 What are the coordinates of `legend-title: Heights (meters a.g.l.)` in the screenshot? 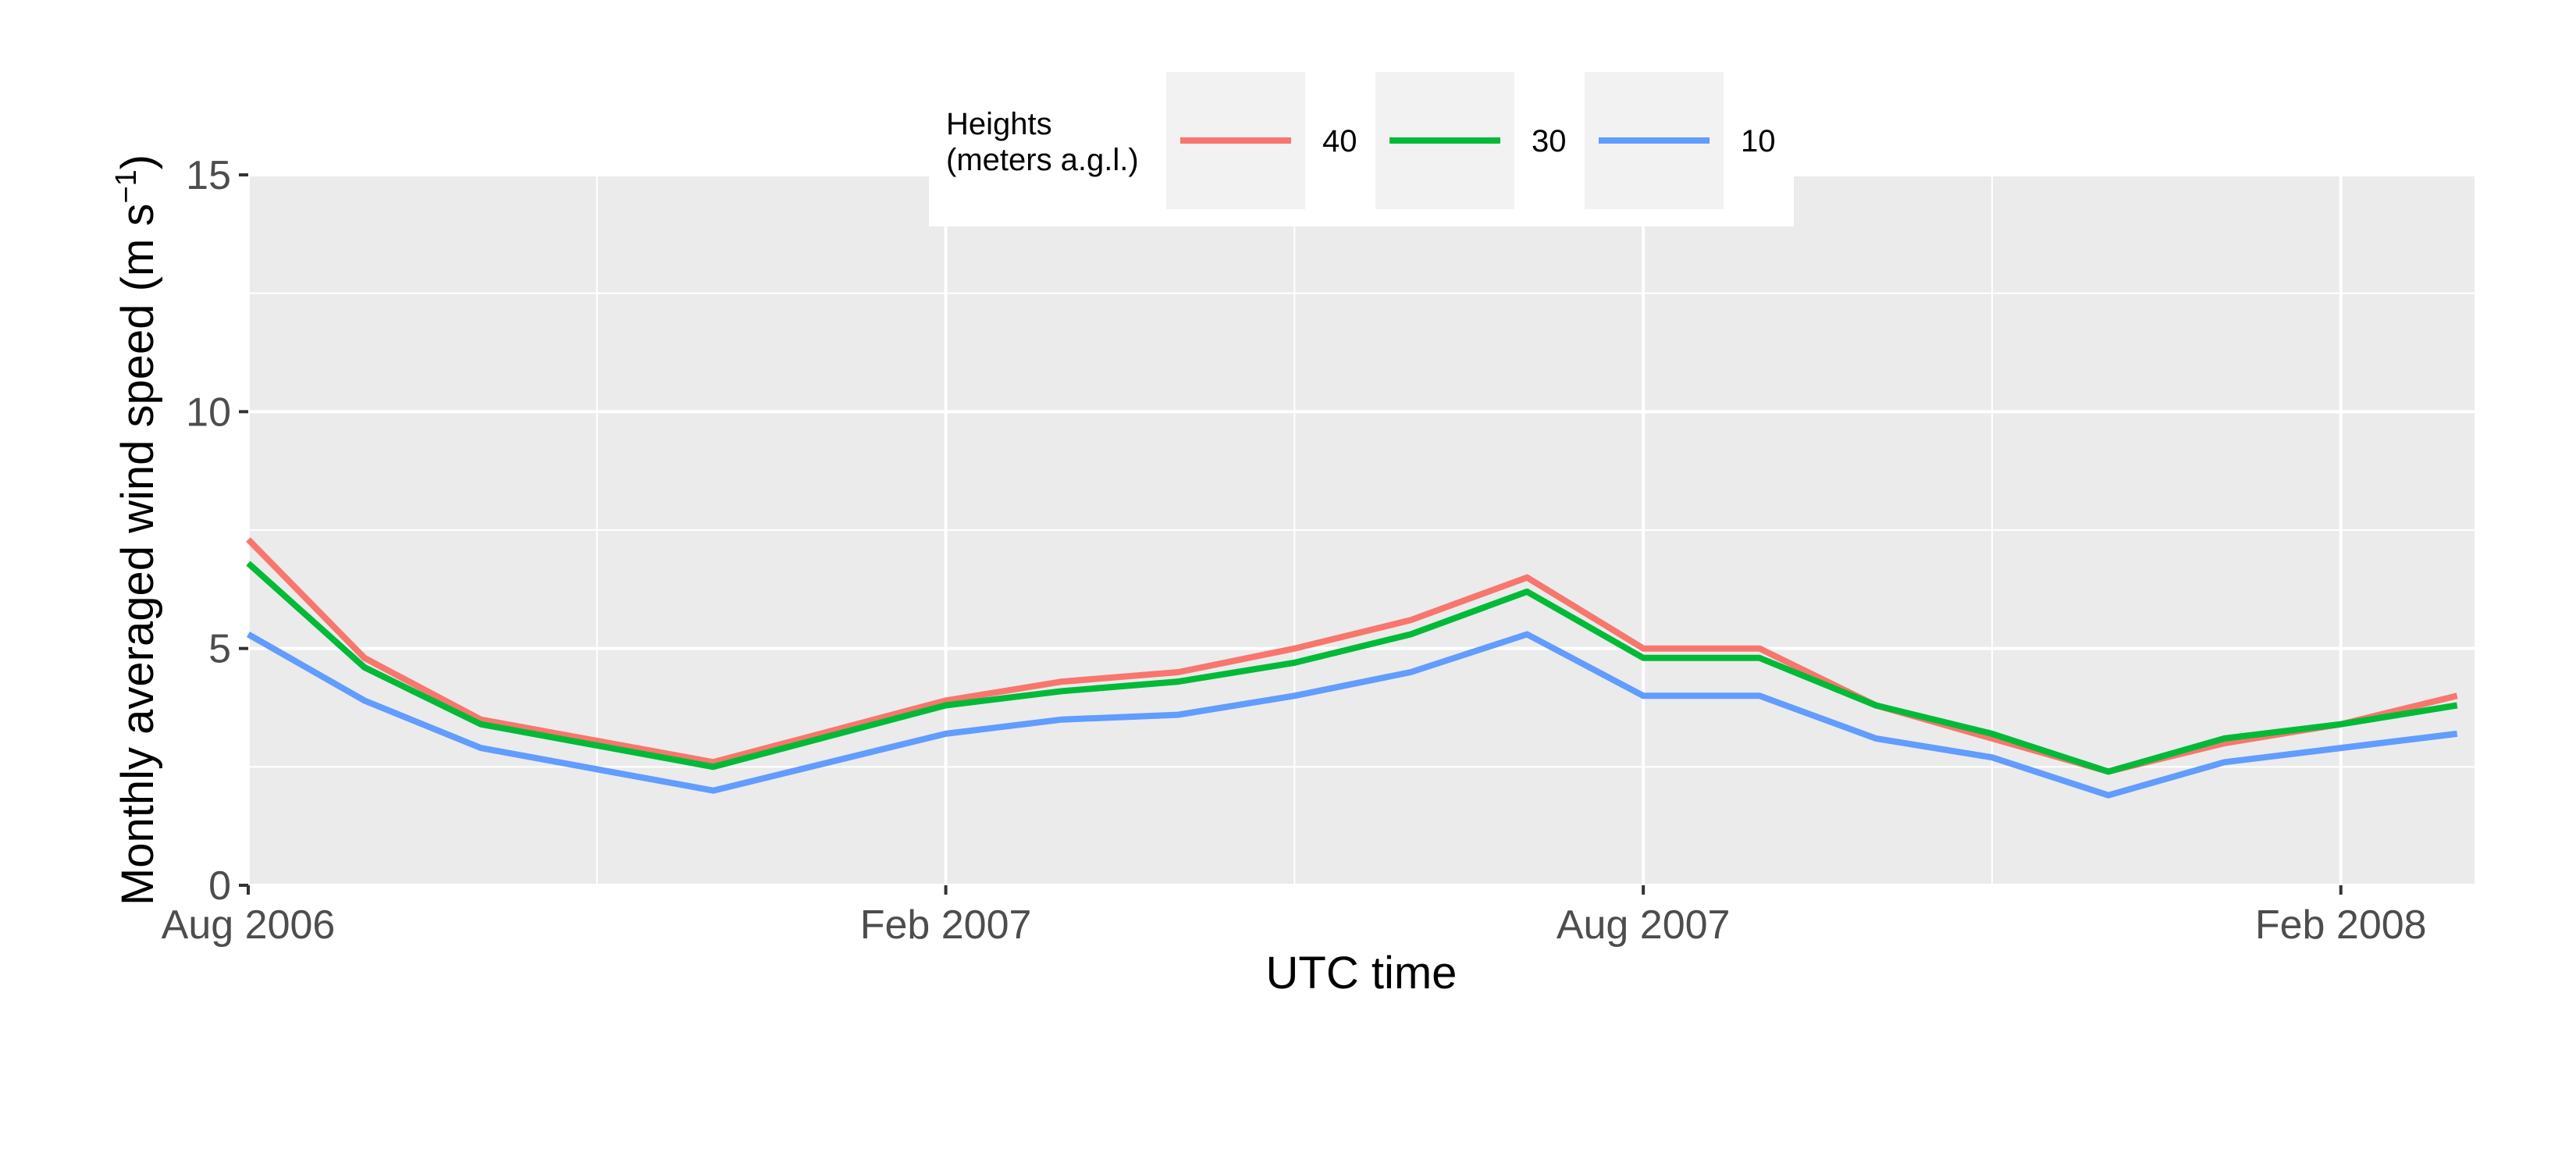 It's located at (1042, 142).